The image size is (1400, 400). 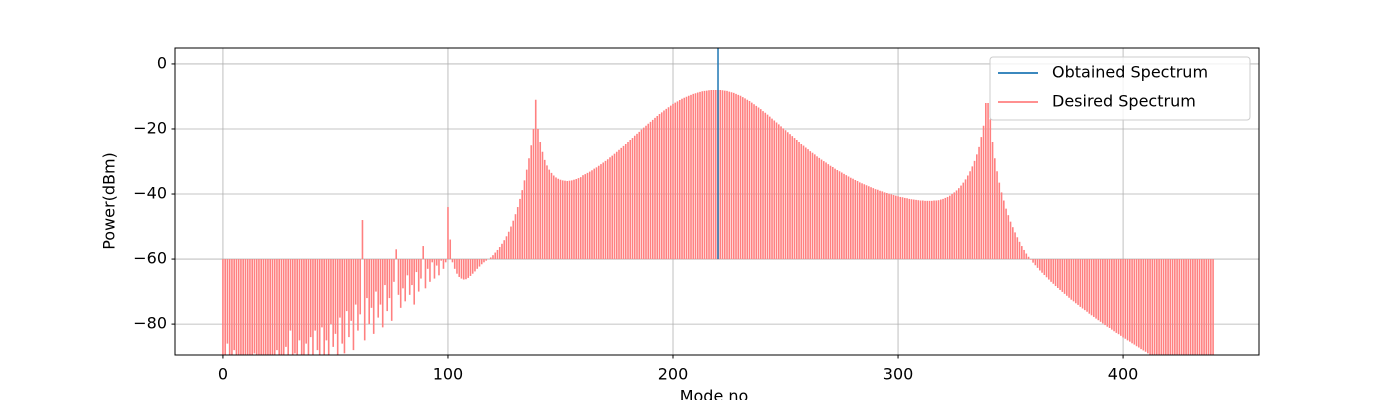 I want to click on legend-box, so click(x=1120, y=88).